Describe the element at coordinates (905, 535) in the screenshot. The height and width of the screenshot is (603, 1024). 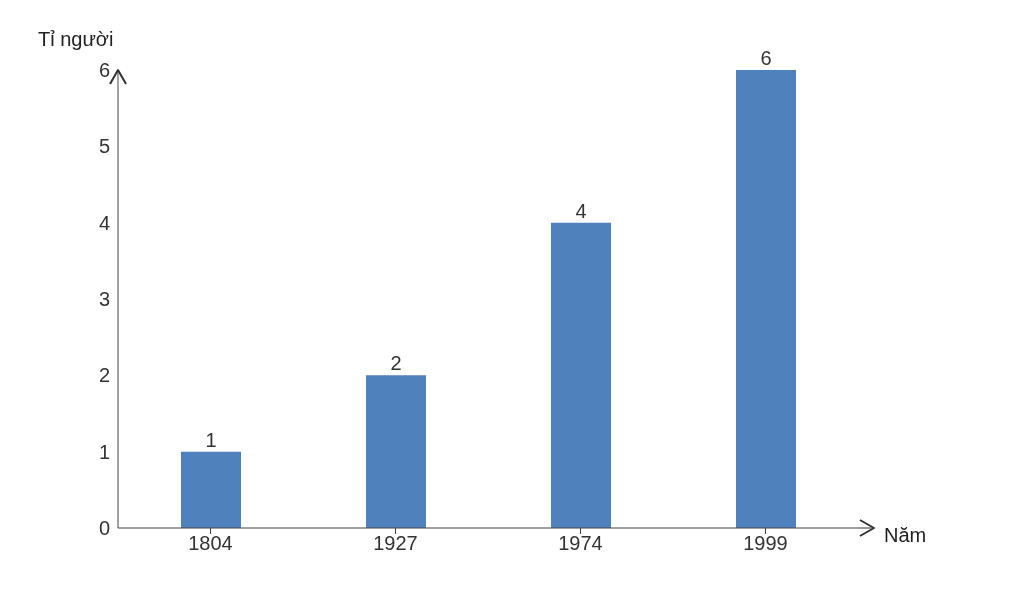
I see `x-axis-title: Năm` at that location.